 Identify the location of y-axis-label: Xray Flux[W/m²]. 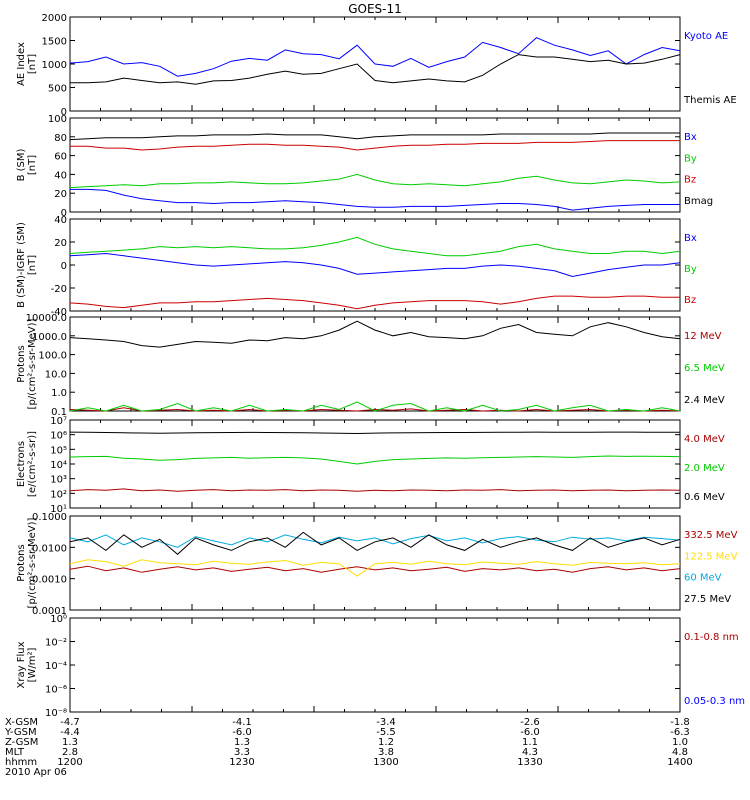
(27, 664).